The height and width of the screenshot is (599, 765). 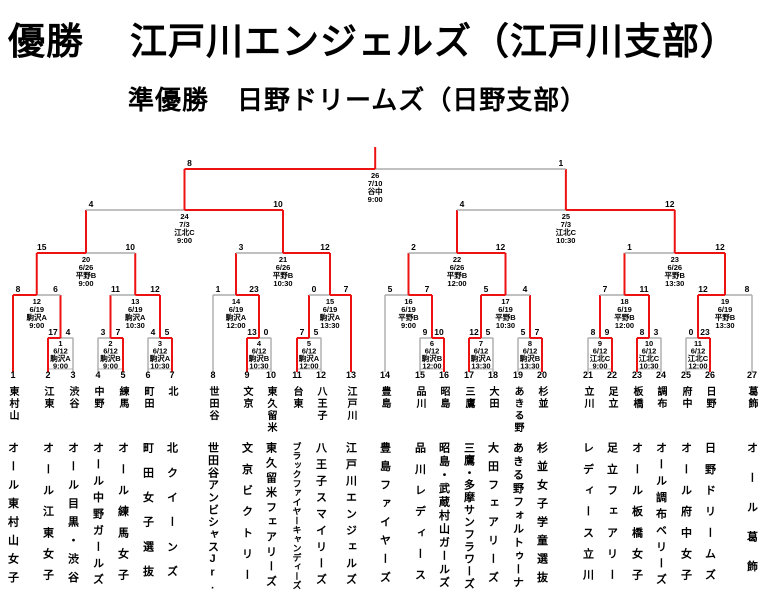 I want to click on match-score-left: 11, so click(x=115, y=289).